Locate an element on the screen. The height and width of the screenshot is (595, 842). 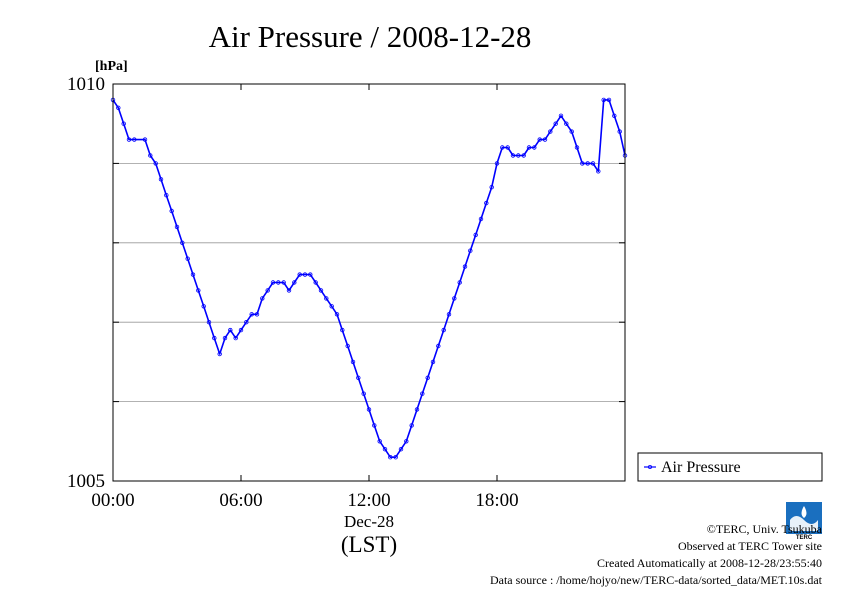
legend: Air Pressure is located at coordinates (730, 467).